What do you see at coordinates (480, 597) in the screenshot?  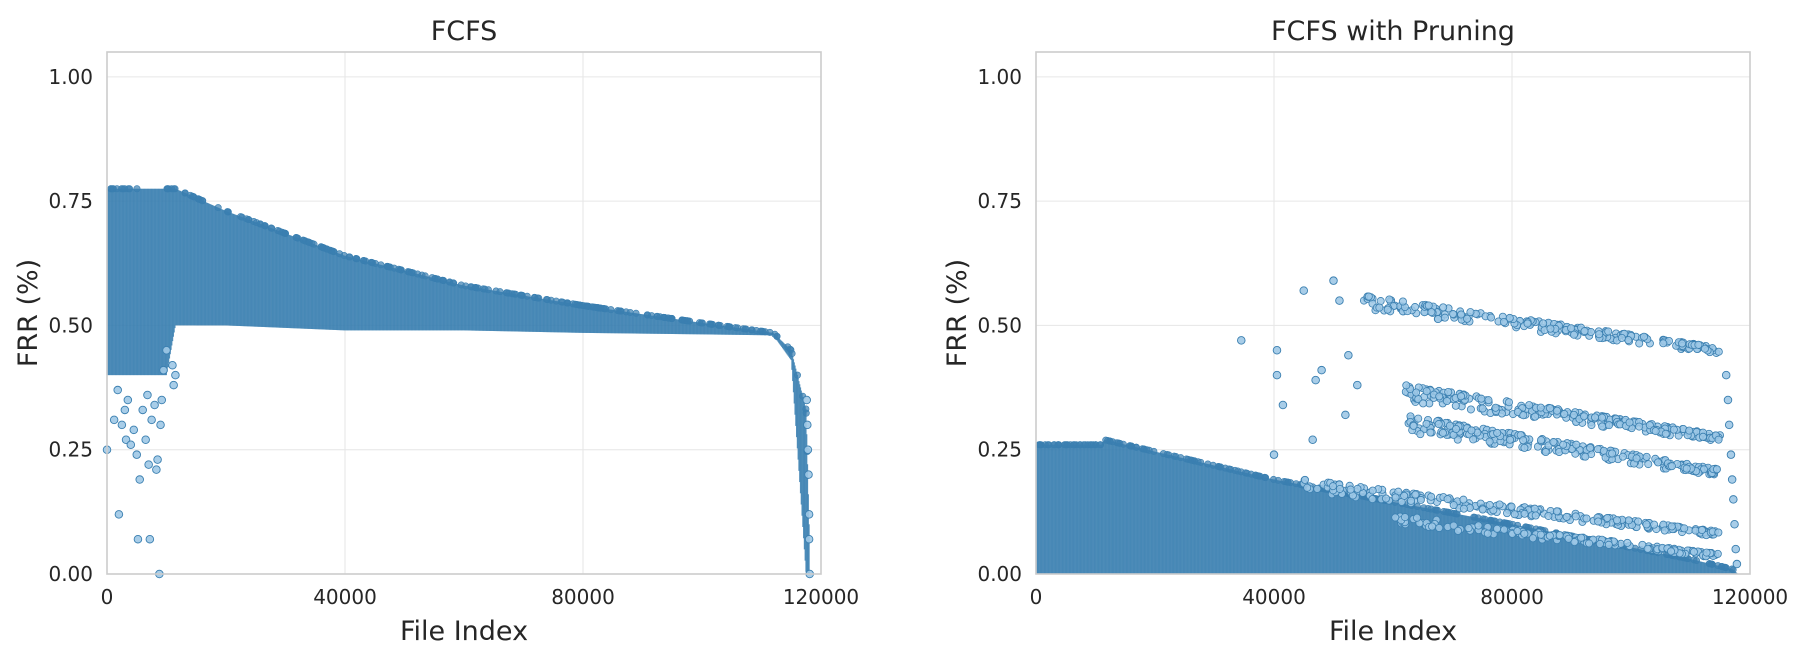 I see `x-tick-labels: 0 40000 80000 120000` at bounding box center [480, 597].